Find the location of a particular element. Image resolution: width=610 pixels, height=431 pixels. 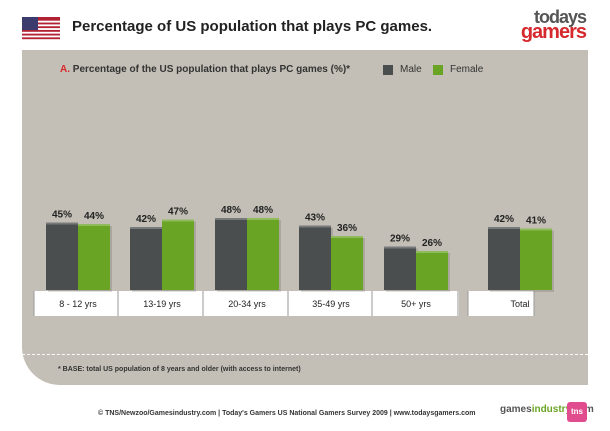

data-label-male-3: 43% is located at coordinates (315, 218).